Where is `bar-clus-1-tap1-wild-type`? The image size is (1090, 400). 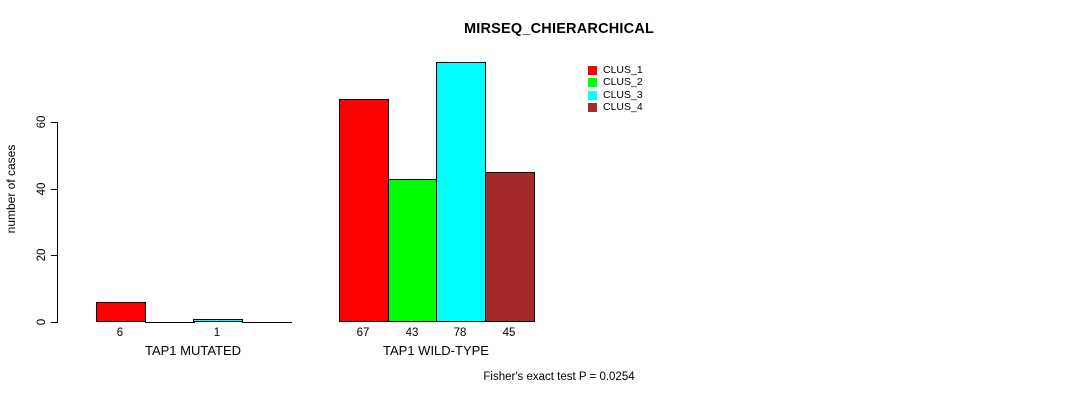 bar-clus-1-tap1-wild-type is located at coordinates (364, 210).